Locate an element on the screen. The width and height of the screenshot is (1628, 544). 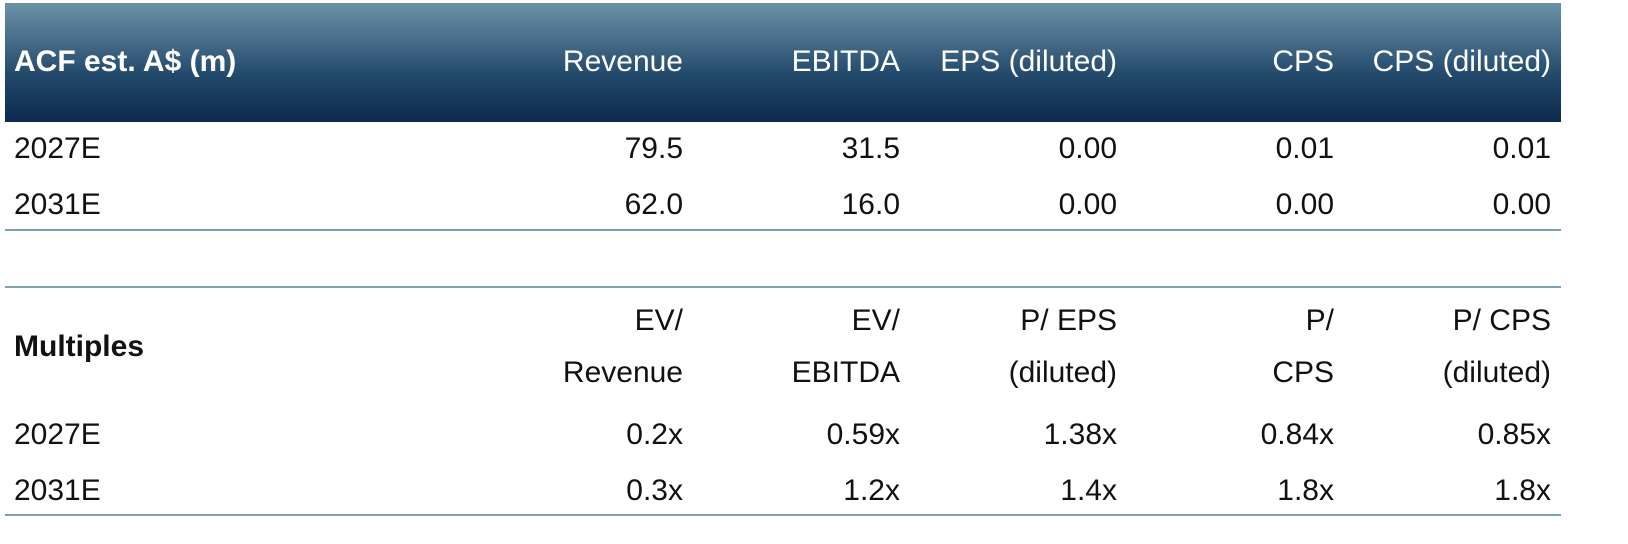
header-cell: P/ EPS is located at coordinates (1068, 320).